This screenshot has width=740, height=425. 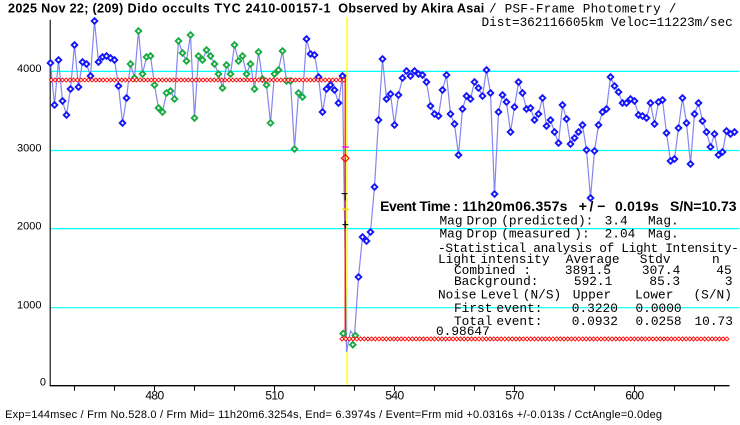 I want to click on svg-text: Noise, so click(x=457, y=295).